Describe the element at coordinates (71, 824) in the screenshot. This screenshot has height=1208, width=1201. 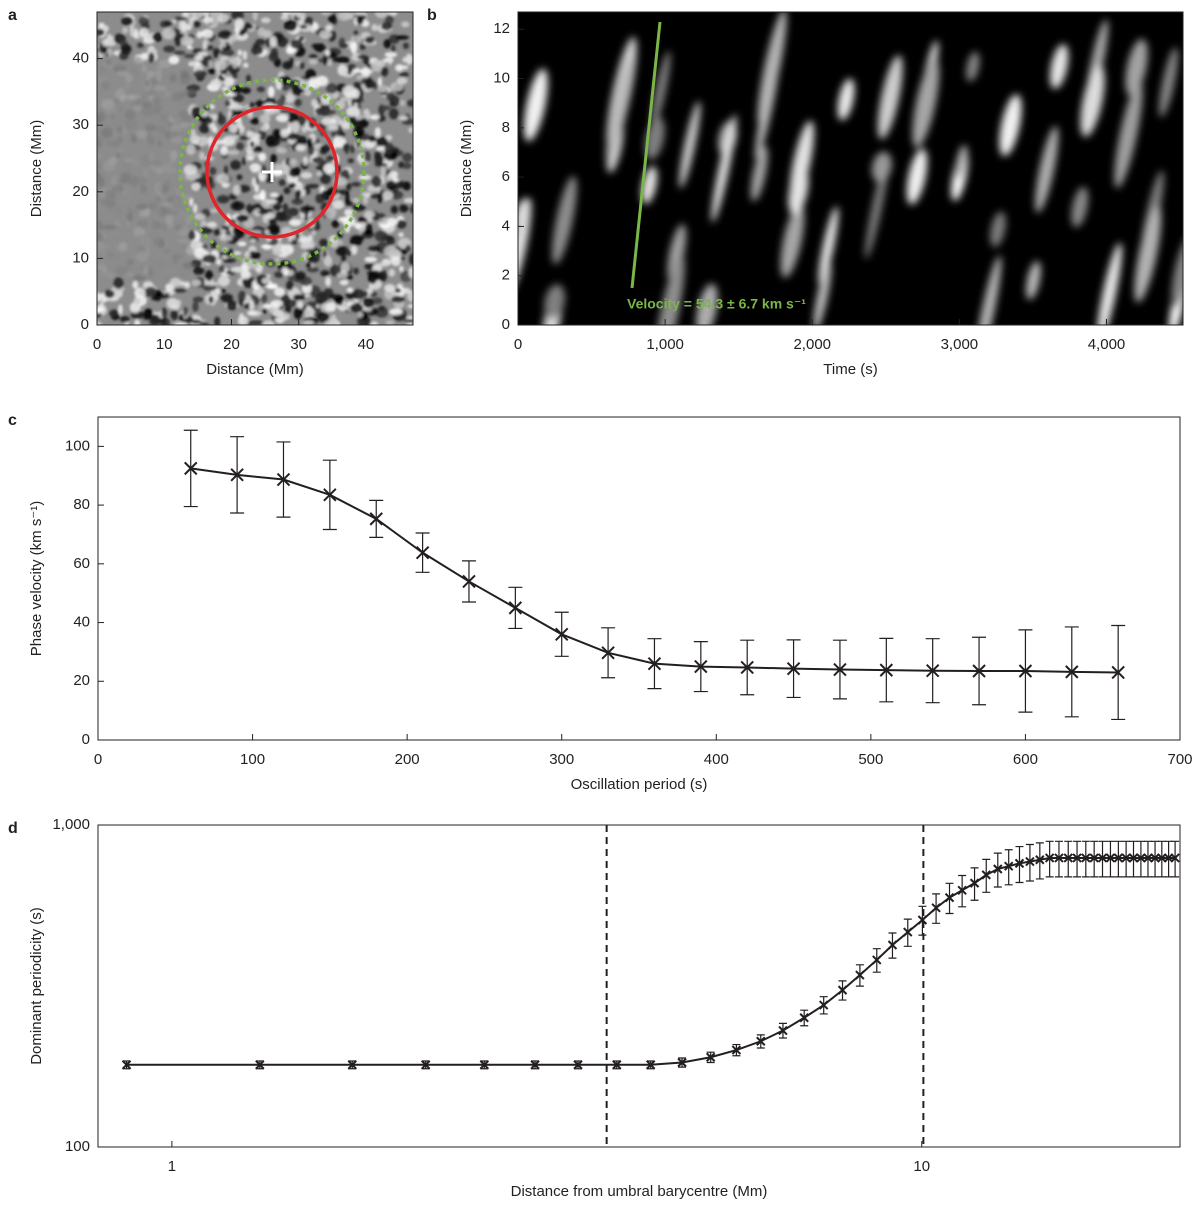
I see `y-tick-label: 1,000` at that location.